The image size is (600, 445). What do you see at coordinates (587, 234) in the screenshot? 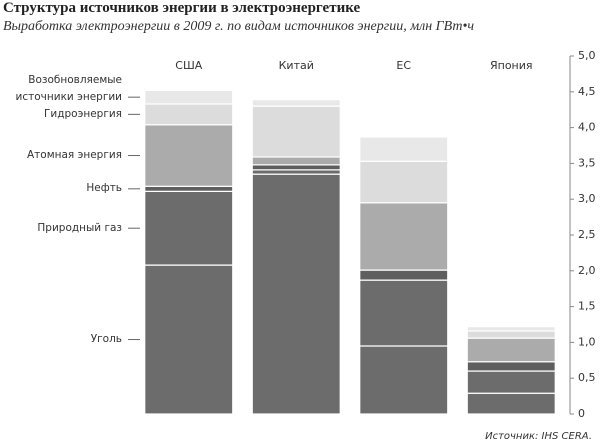
I see `y-tick-label: 2,5` at bounding box center [587, 234].